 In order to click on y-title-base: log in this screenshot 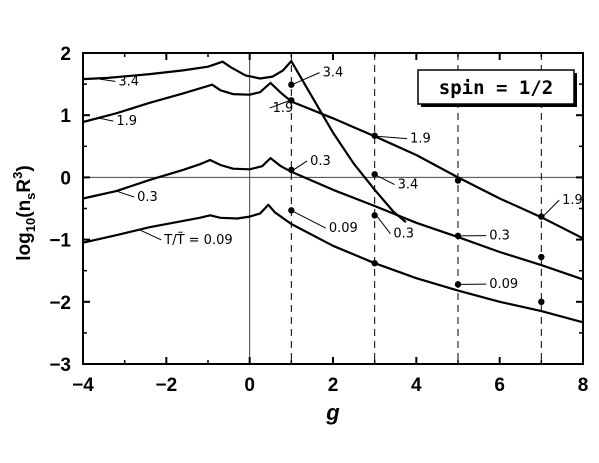, I will do `click(24, 246)`.